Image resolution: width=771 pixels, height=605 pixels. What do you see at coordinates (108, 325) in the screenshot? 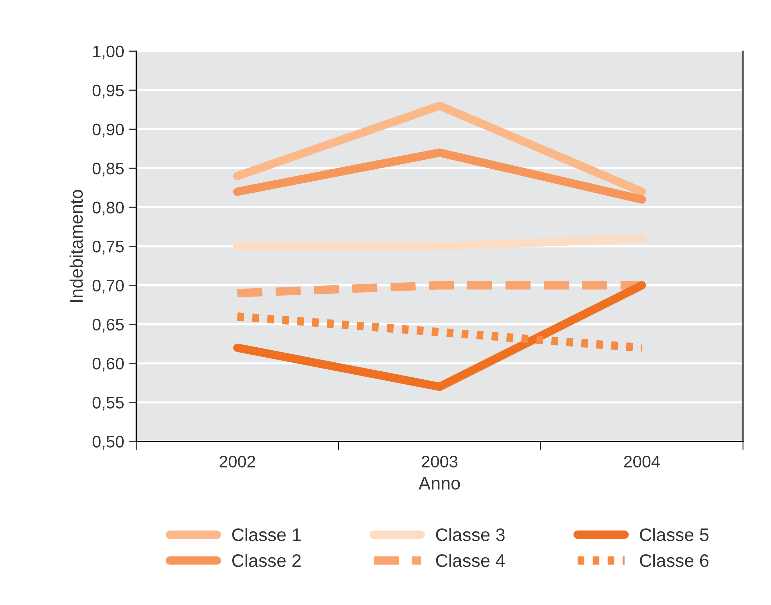
I see `y-tick-label: 0,65` at bounding box center [108, 325].